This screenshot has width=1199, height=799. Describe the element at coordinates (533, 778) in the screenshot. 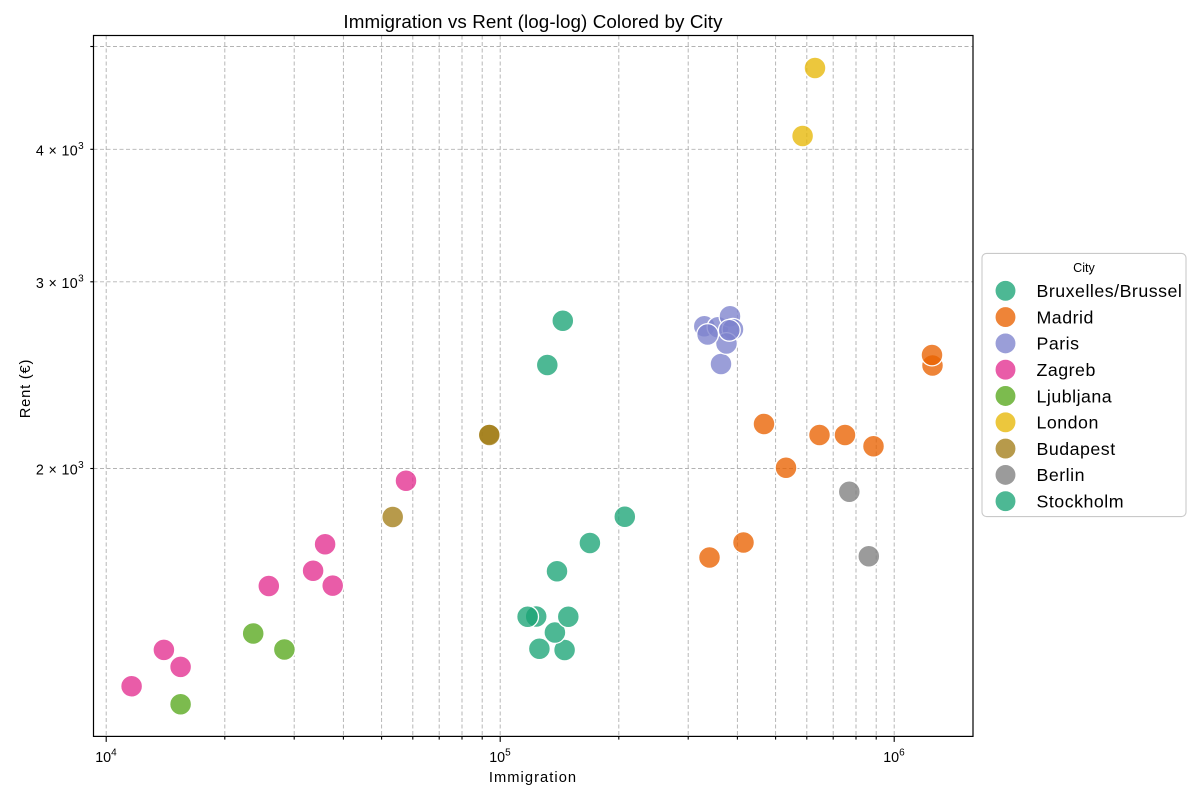

I see `svg-text: Immigration` at that location.